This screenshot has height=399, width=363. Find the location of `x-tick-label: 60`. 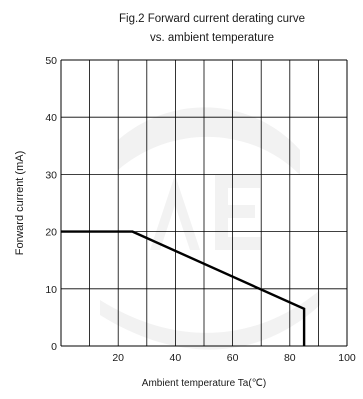

x-tick-label: 60 is located at coordinates (233, 358).